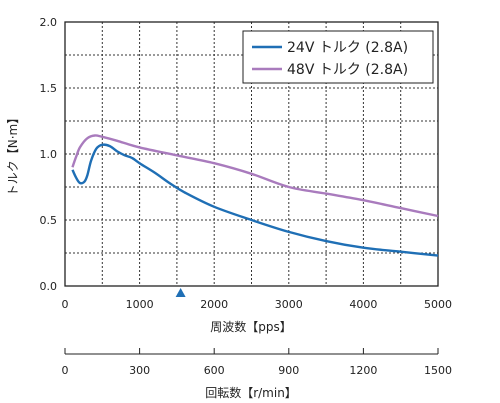  I want to click on y-tick-label: 0.5, so click(49, 220).